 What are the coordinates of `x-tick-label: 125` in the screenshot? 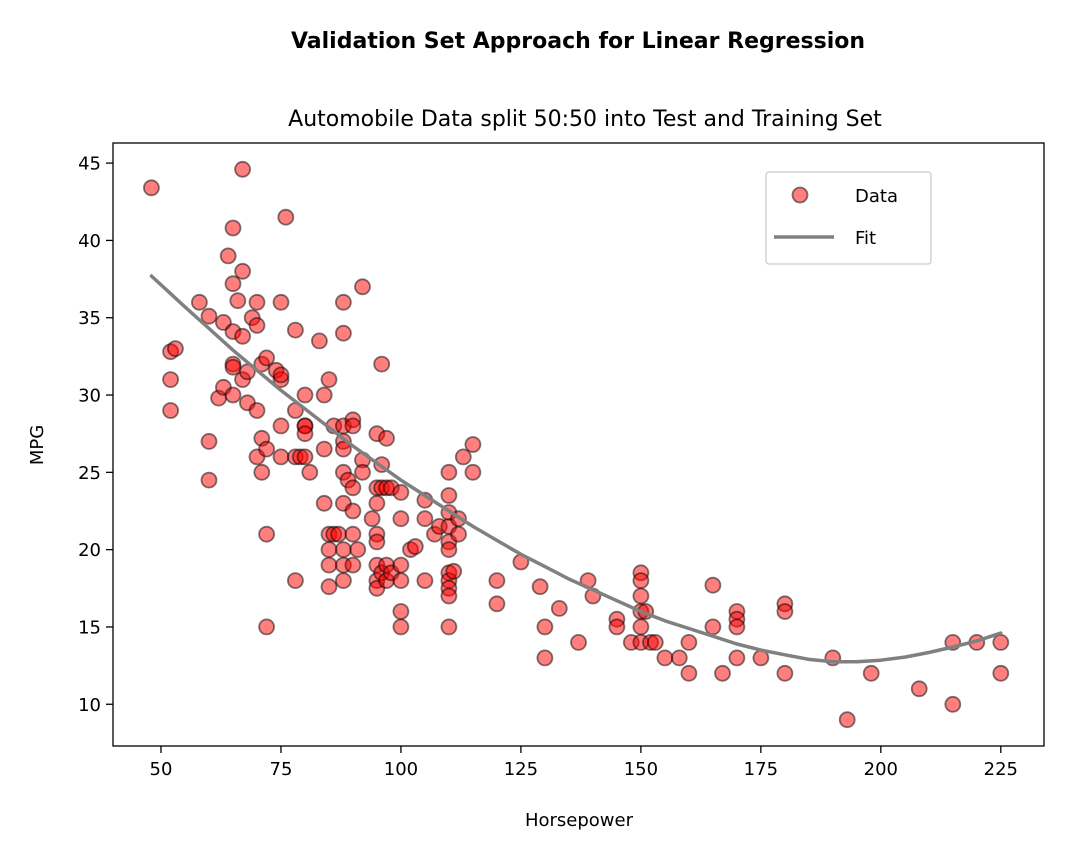 It's located at (521, 769).